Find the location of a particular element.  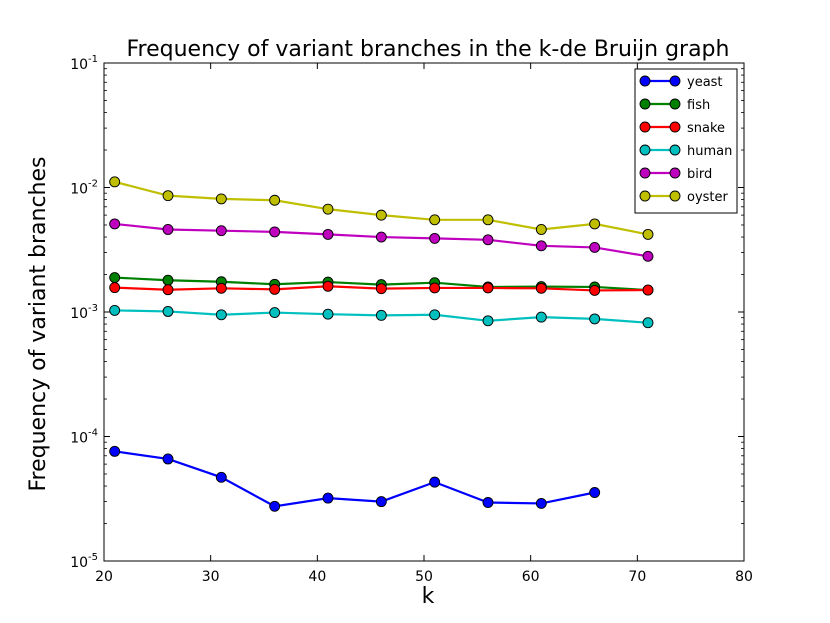

legend-label-bird: bird is located at coordinates (699, 174).